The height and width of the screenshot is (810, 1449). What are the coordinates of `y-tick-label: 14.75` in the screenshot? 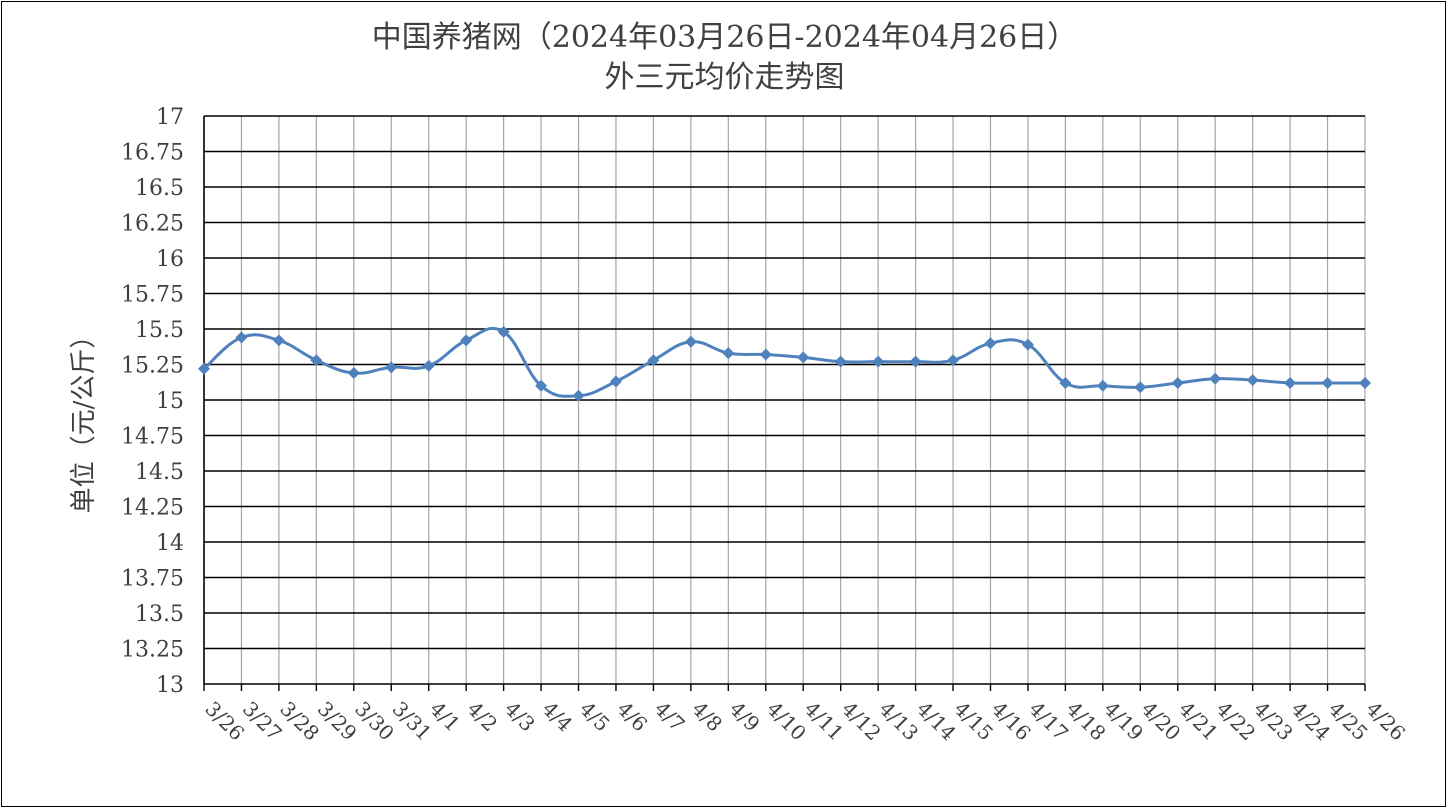 It's located at (152, 437).